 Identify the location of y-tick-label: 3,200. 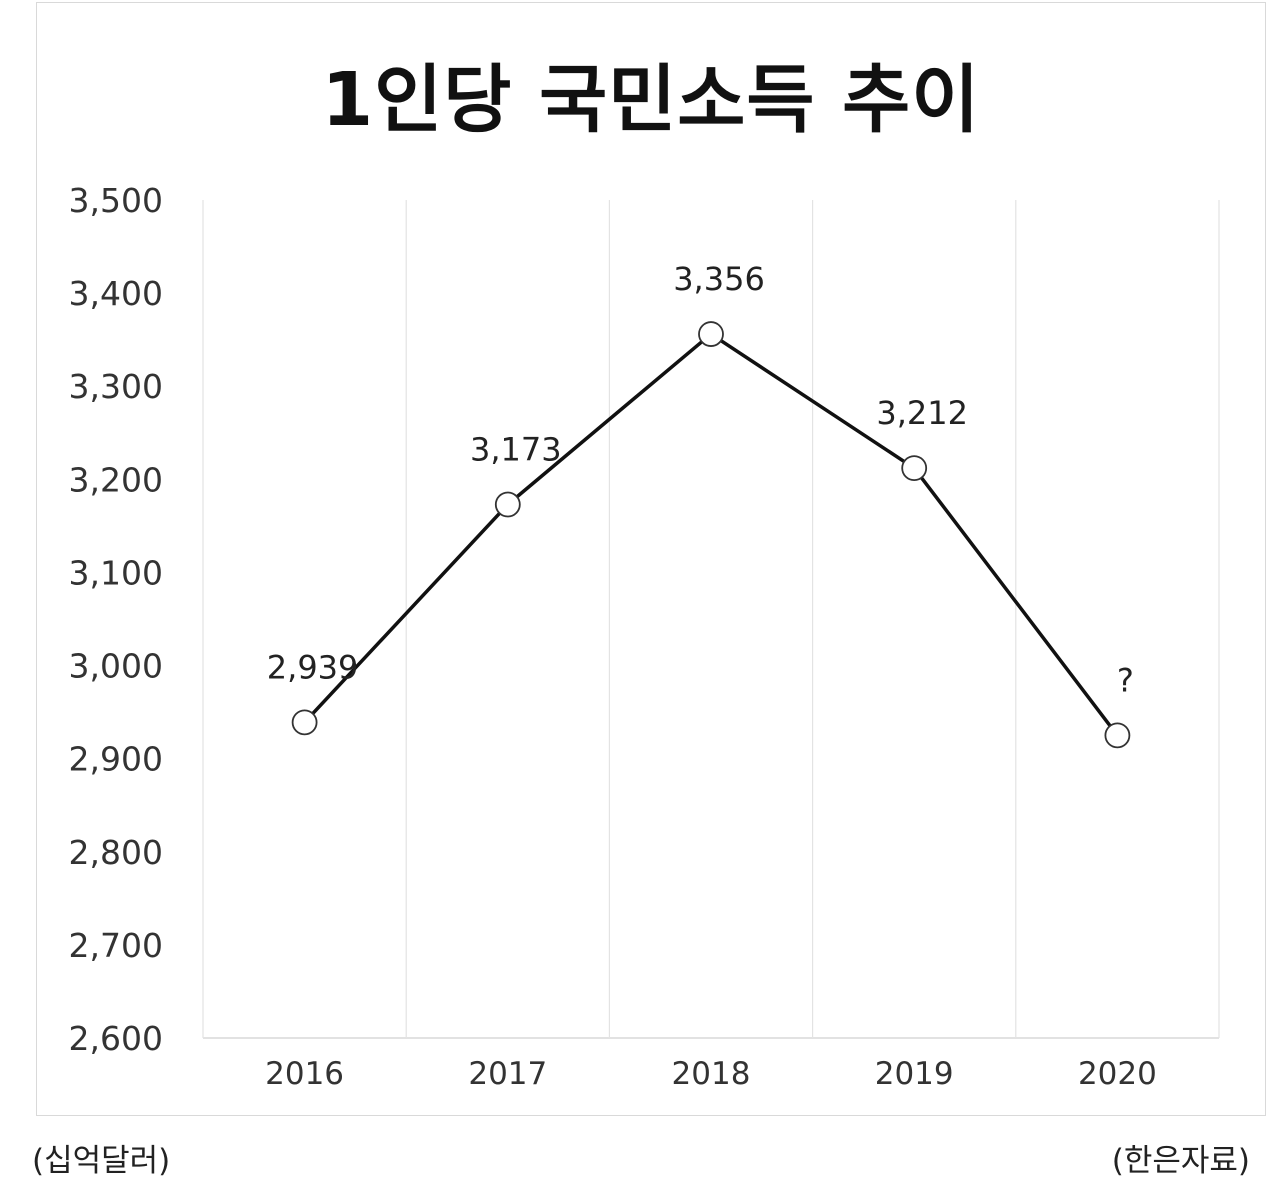
(116, 479).